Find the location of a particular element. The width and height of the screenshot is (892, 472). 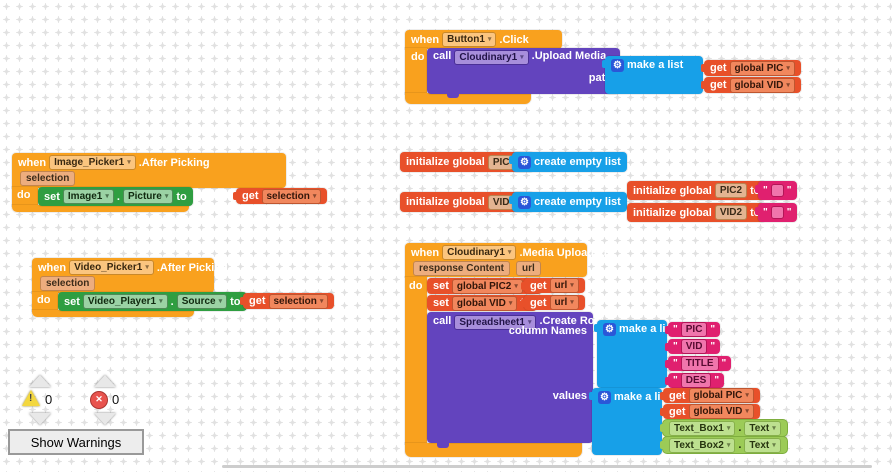

string-text-field: PIC is located at coordinates (694, 329).